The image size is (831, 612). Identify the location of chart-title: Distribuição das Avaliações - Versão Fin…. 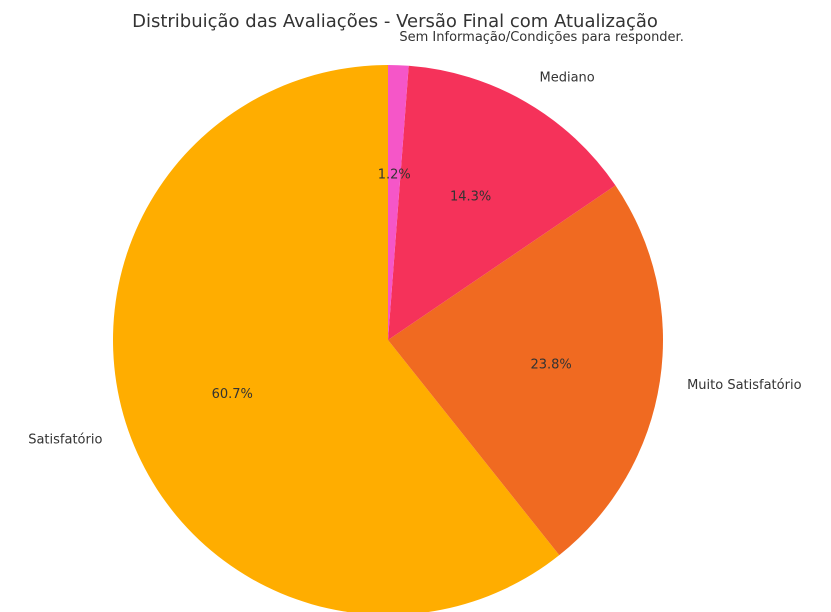
(395, 21).